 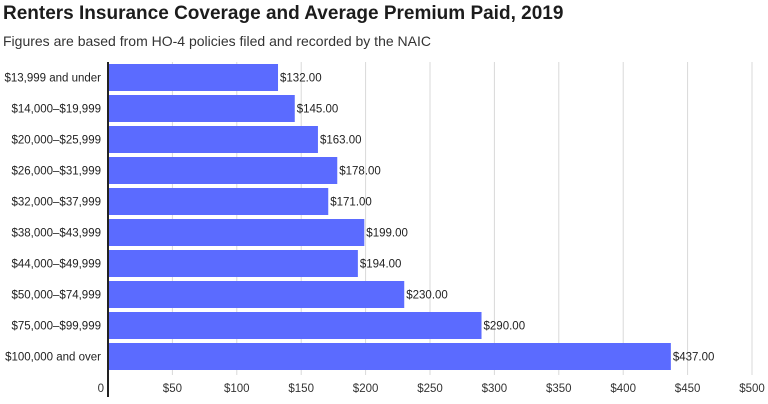 I want to click on x-tick-label: $150, so click(x=301, y=389).